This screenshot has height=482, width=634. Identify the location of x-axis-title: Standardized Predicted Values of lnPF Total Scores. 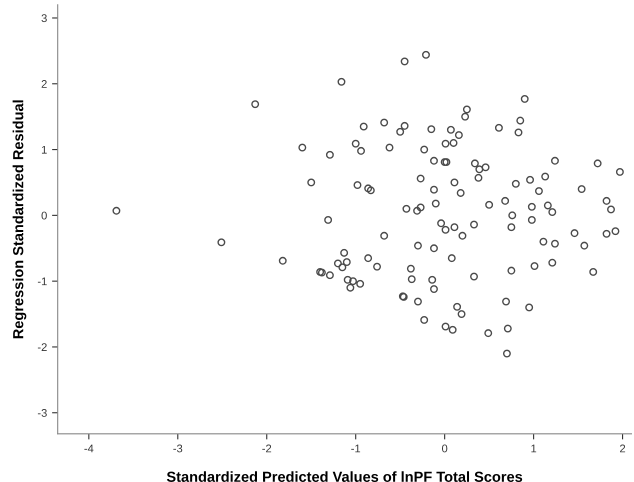
(344, 476).